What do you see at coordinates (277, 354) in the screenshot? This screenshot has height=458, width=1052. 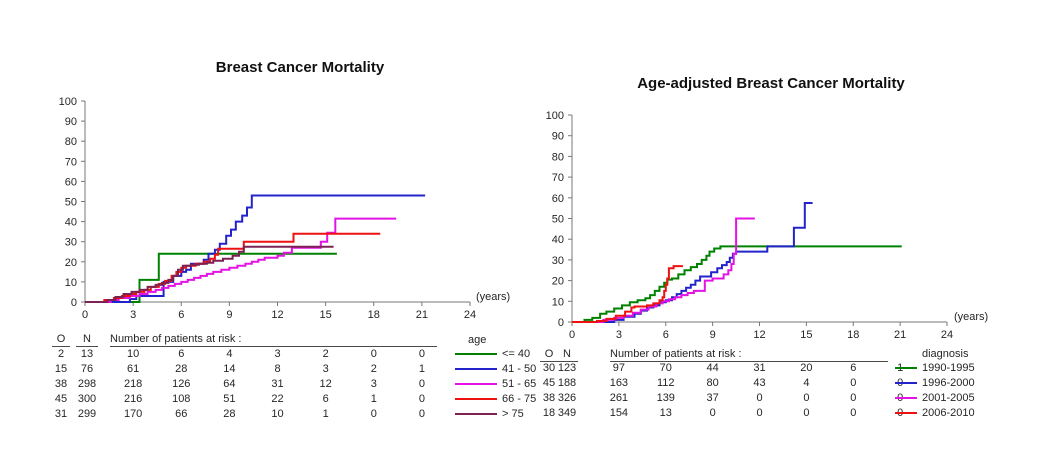 I see `at-risk-count: 3` at bounding box center [277, 354].